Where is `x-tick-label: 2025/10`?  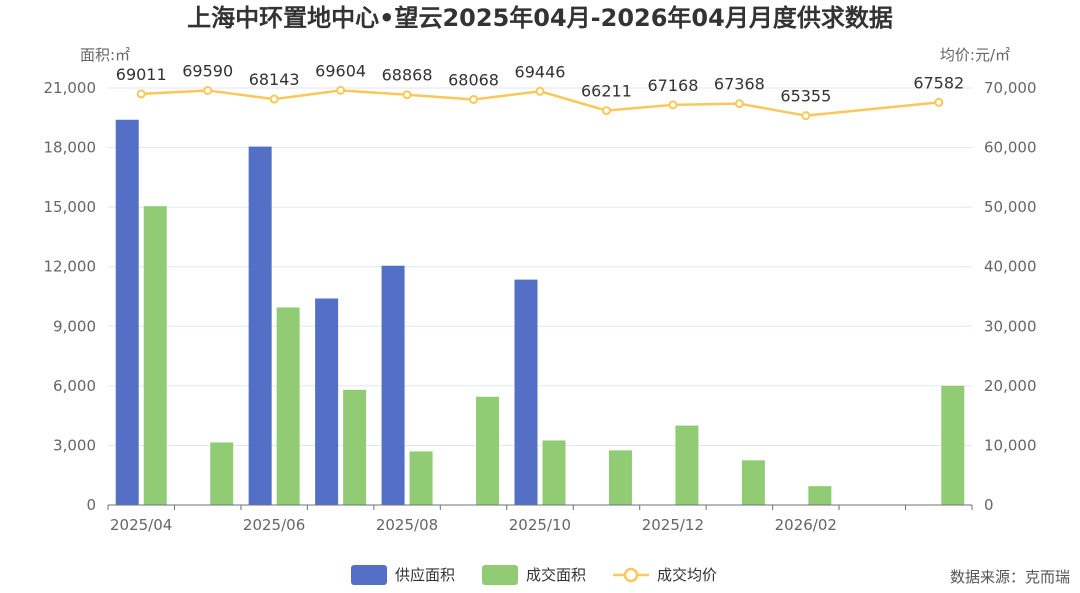 x-tick-label: 2025/10 is located at coordinates (540, 525).